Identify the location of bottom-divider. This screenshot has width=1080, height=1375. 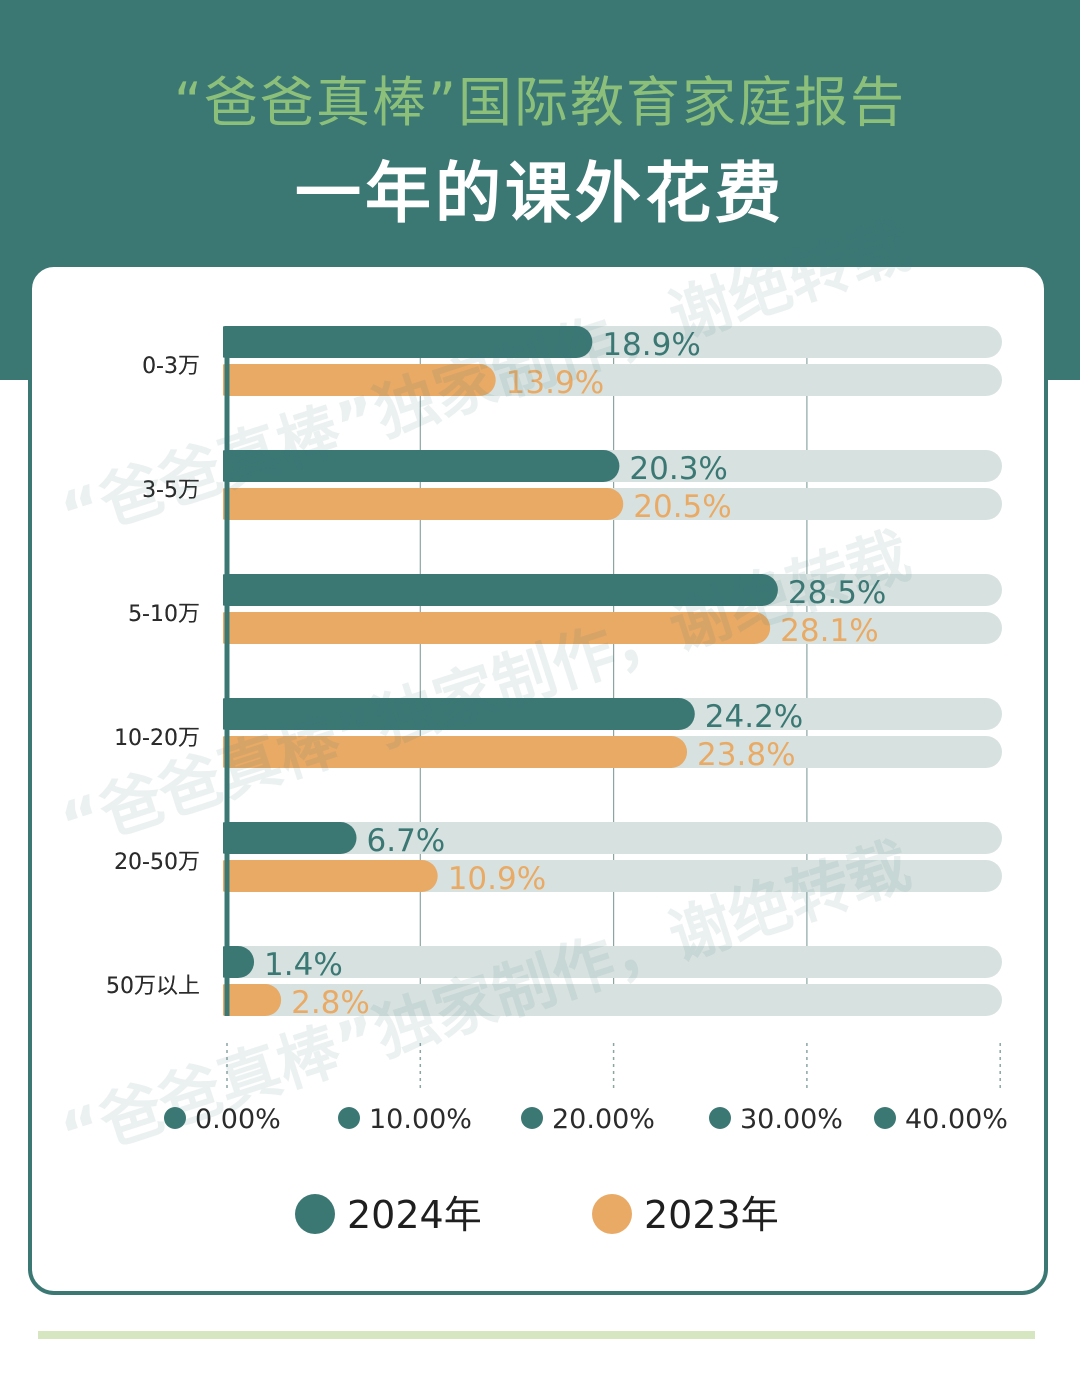
(536, 1335).